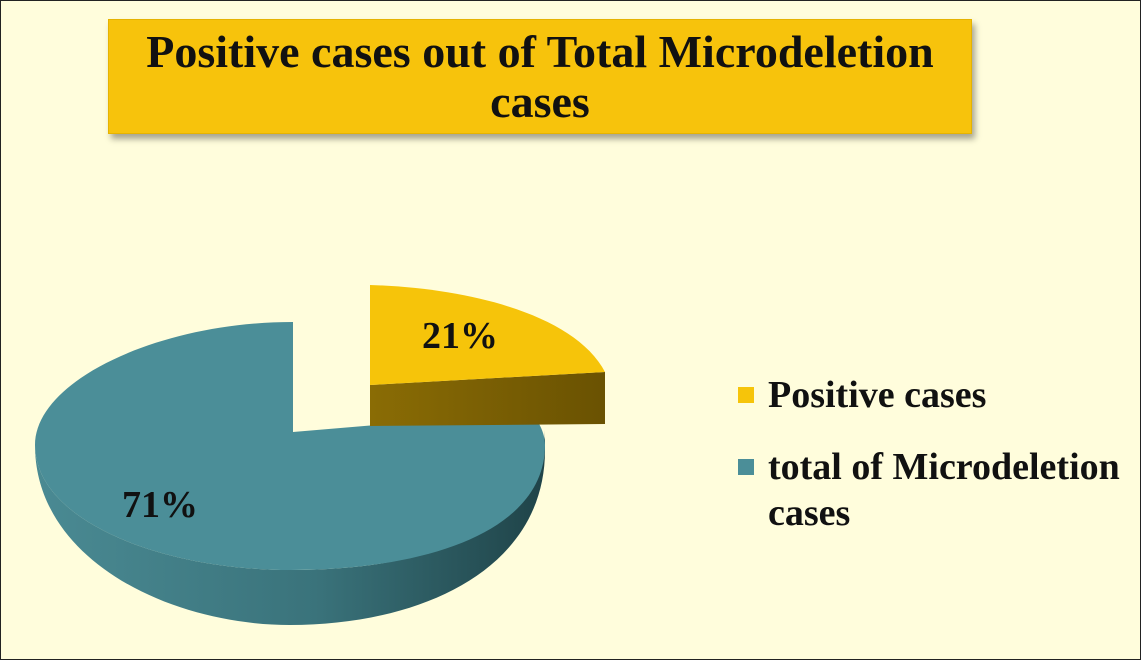  I want to click on legend-swatch-total, so click(746, 467).